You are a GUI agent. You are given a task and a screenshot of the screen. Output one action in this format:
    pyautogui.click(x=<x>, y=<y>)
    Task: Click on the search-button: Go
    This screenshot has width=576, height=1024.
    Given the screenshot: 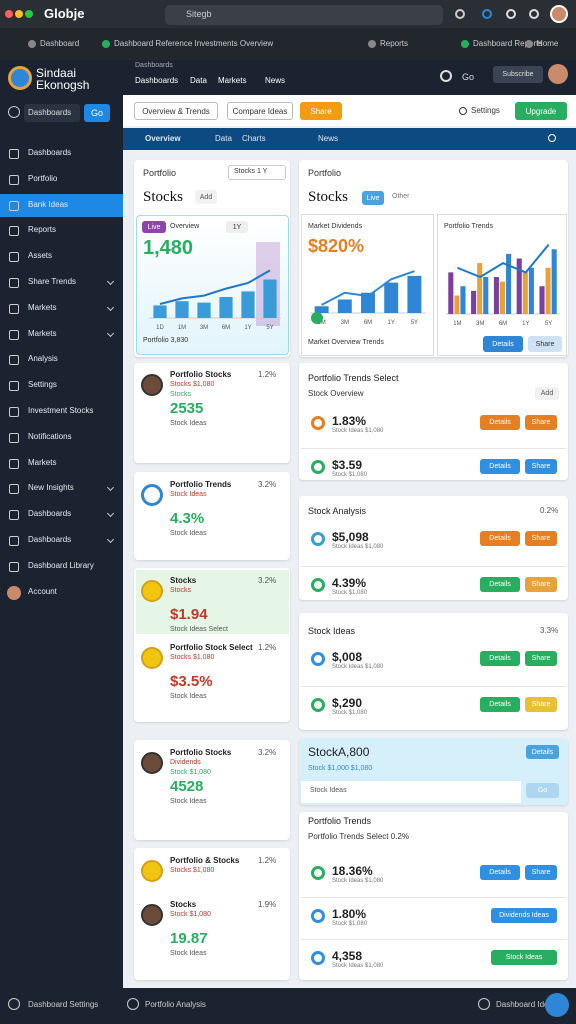 What is the action you would take?
    pyautogui.click(x=97, y=113)
    